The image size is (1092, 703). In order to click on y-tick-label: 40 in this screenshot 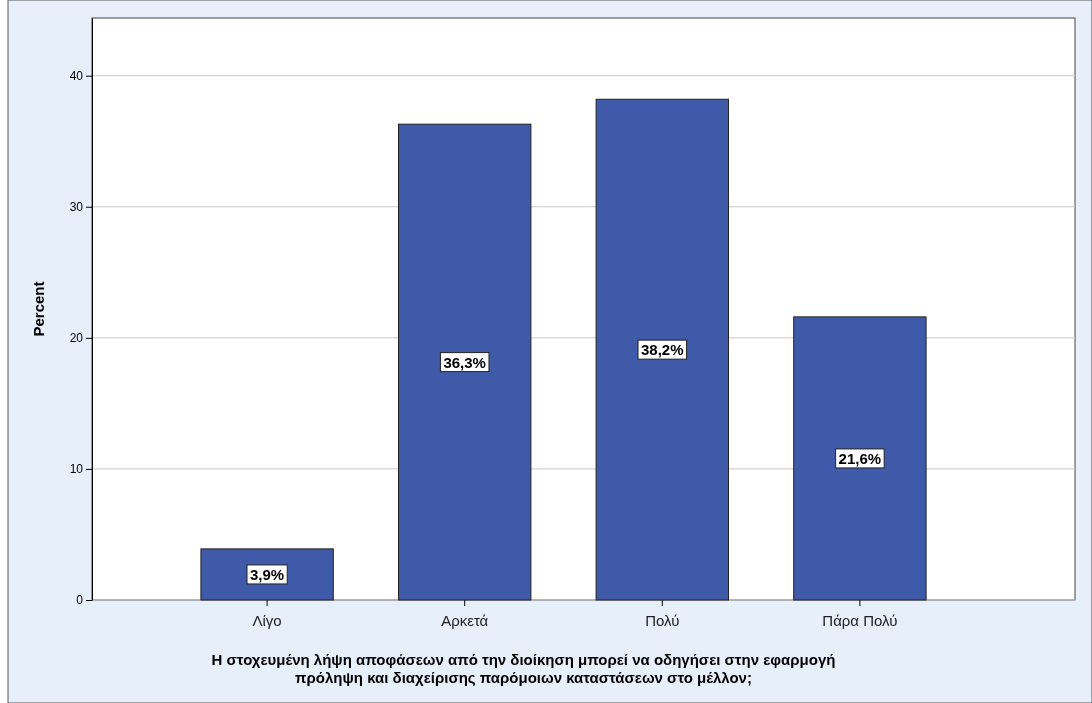, I will do `click(76, 76)`.